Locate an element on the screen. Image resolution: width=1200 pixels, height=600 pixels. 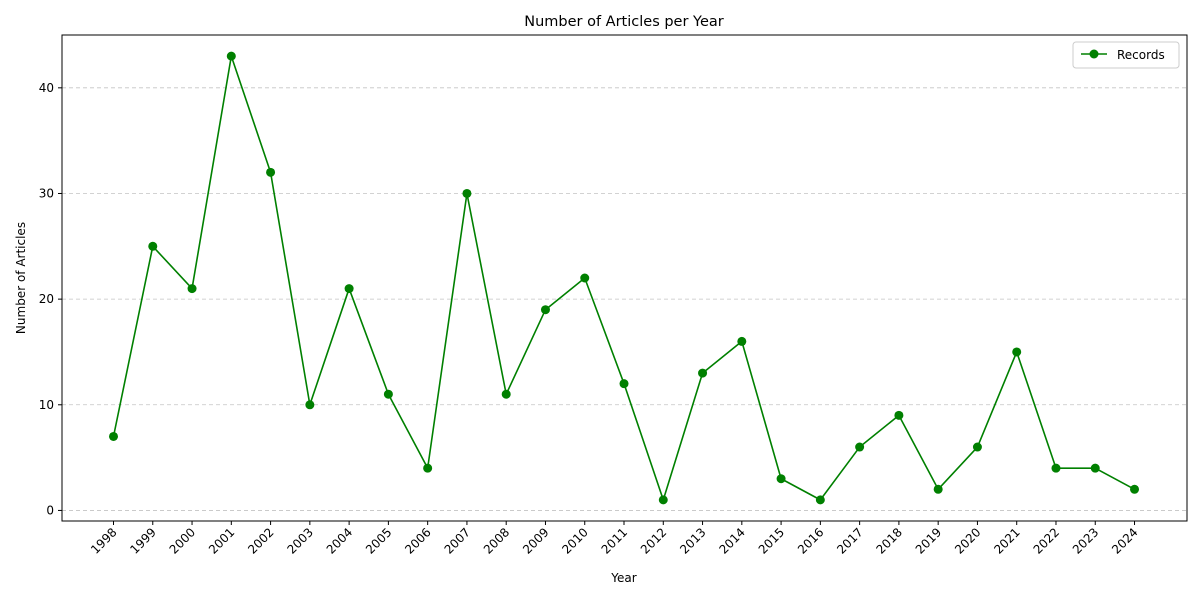
data-point-2023 is located at coordinates (1095, 468).